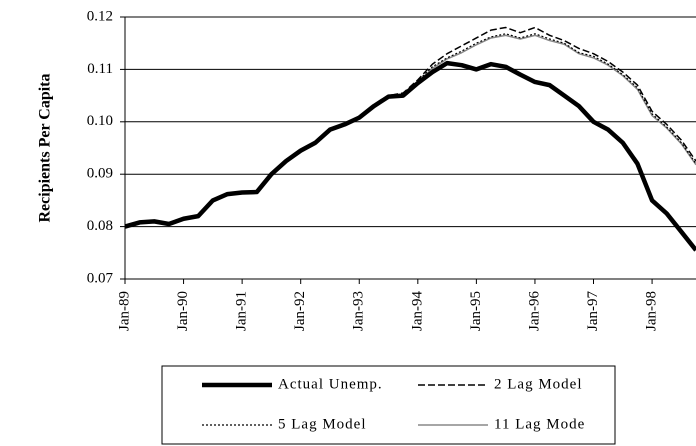 This screenshot has height=446, width=696. I want to click on x-tick-label: Jan-92, so click(300, 311).